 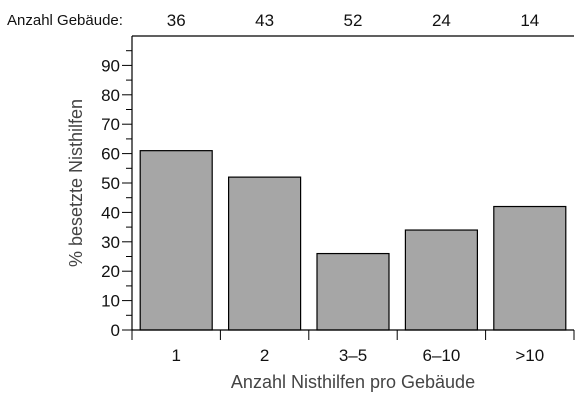 I want to click on y-tick-label: 50, so click(x=110, y=183).